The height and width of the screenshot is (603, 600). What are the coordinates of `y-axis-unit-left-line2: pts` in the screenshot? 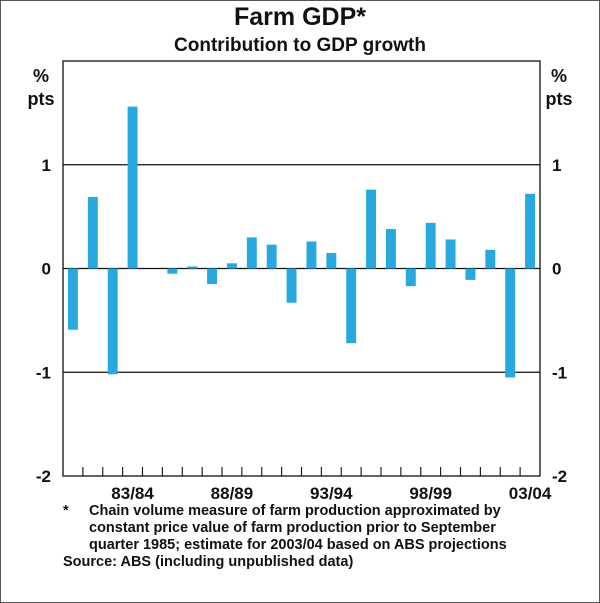 It's located at (41, 99).